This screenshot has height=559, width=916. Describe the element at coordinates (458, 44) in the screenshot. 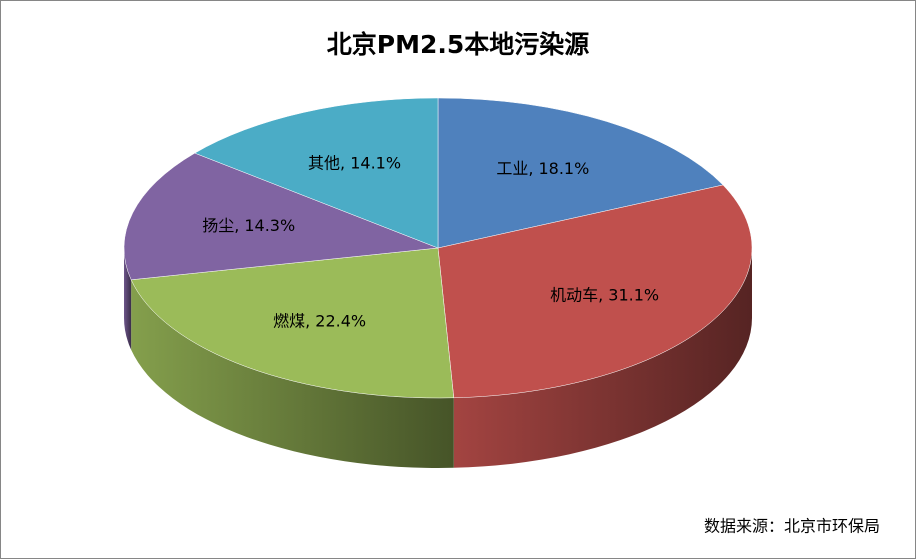

I see `chart-title: 北京PM2.5本地污染源` at that location.